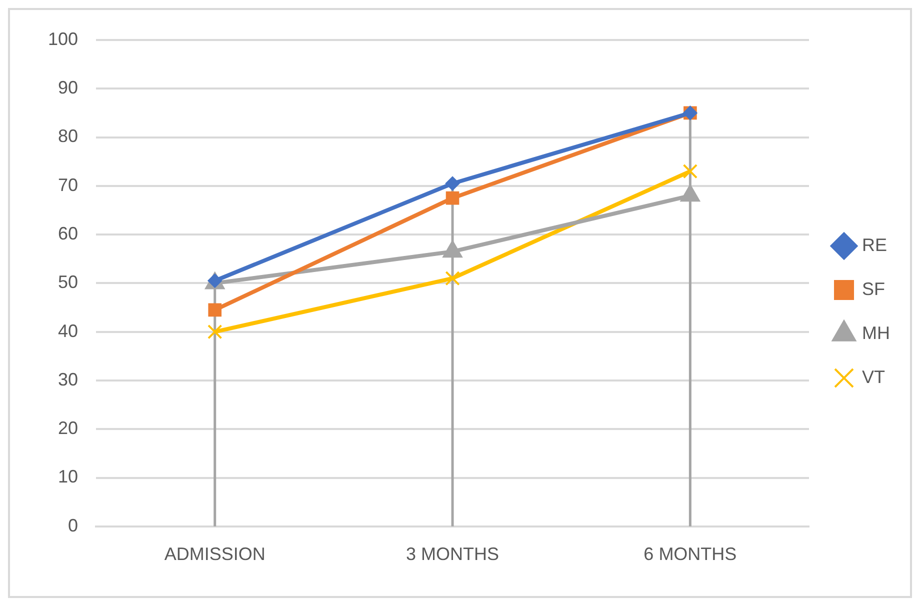 The image size is (920, 602). I want to click on y-tick-label: 0, so click(73, 525).